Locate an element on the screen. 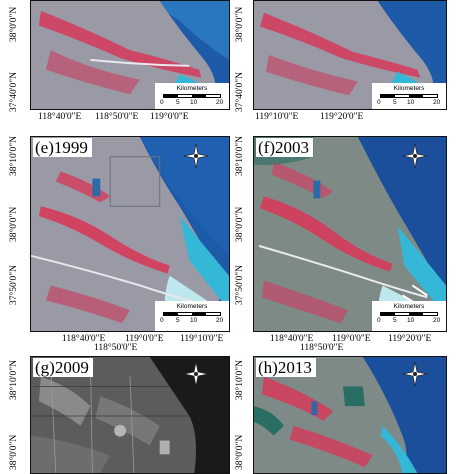 The width and height of the screenshot is (474, 474). panel-label: (f)2003 is located at coordinates (284, 147).